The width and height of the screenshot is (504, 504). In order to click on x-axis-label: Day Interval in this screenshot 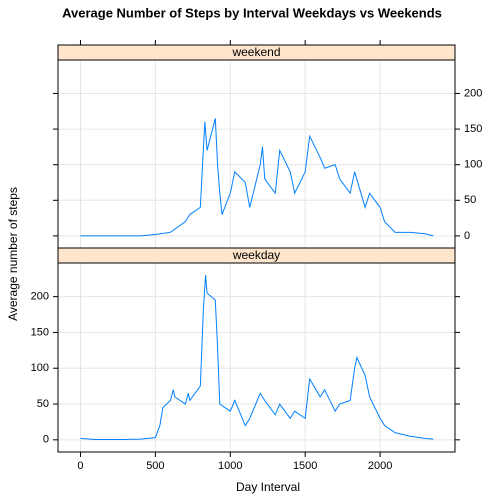, I will do `click(268, 487)`.